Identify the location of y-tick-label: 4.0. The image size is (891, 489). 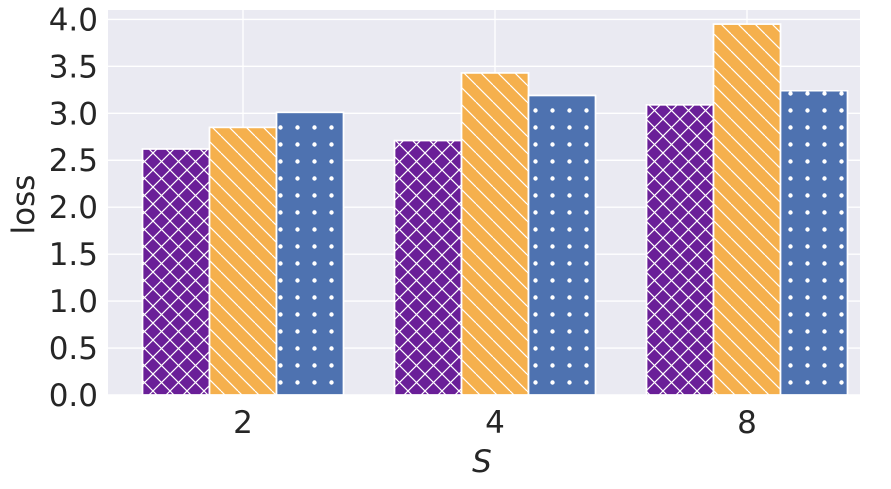
(73, 20).